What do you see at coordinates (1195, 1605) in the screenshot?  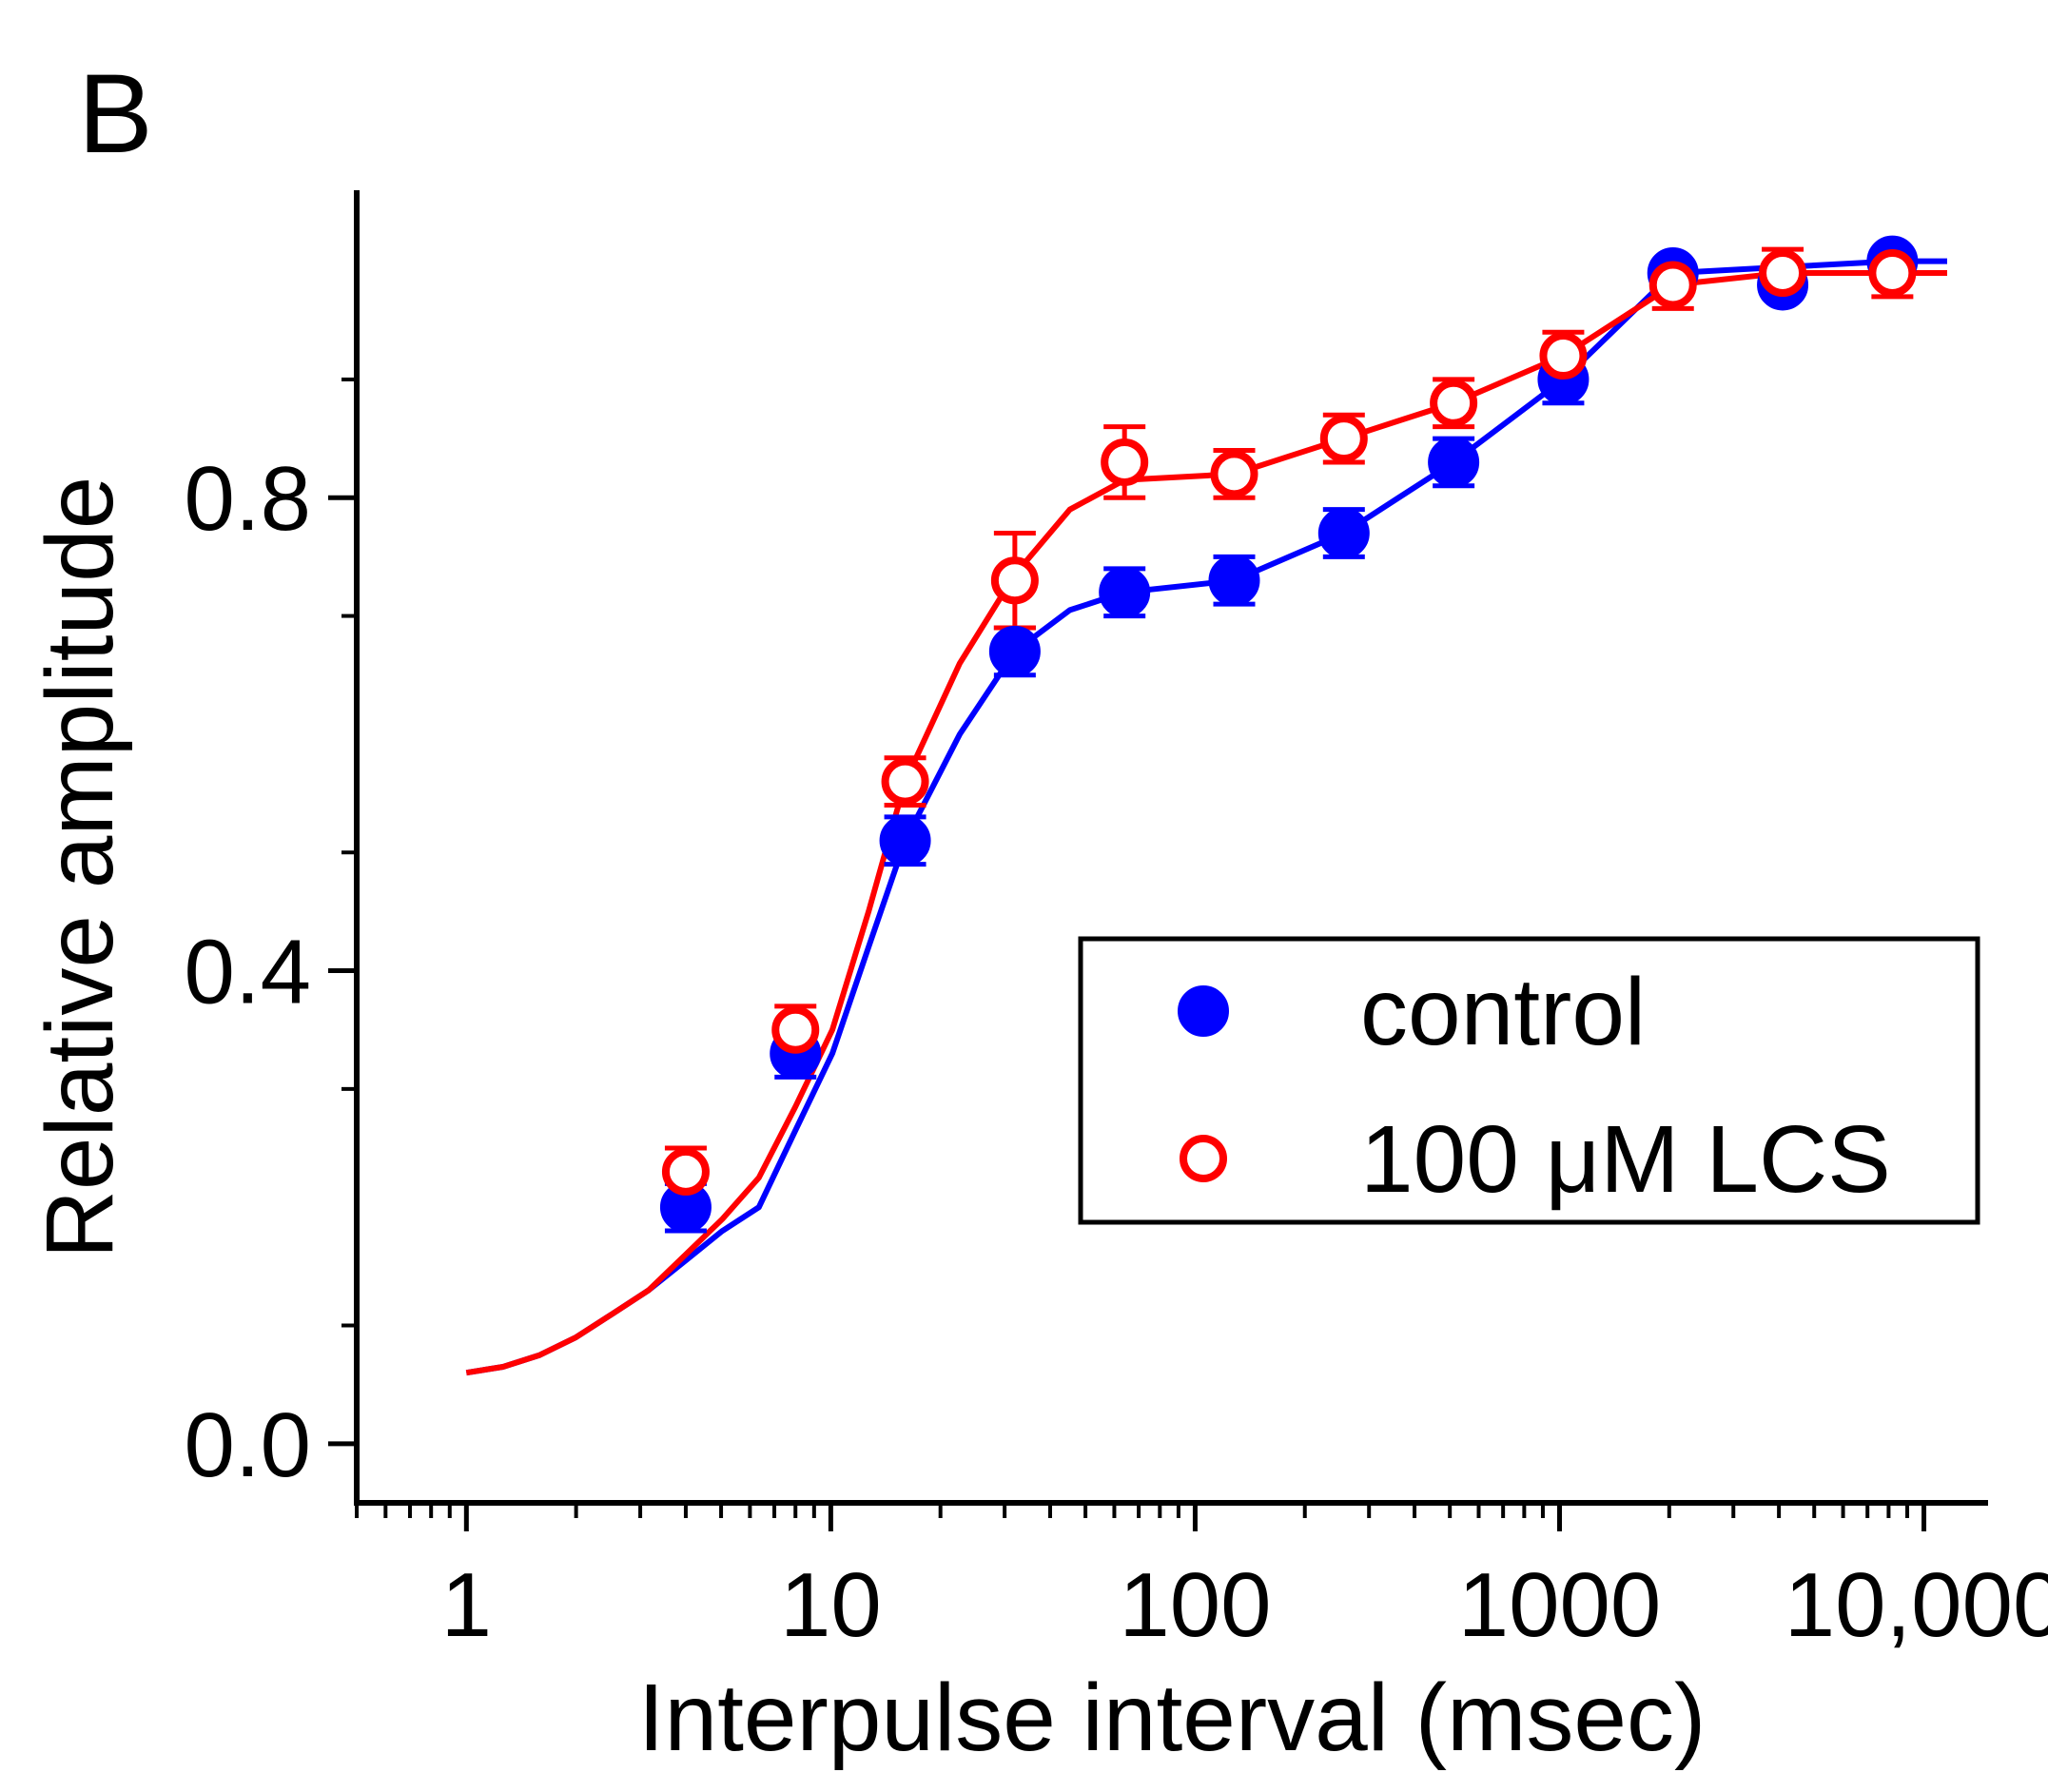 I see `x-tick-label: 100` at bounding box center [1195, 1605].